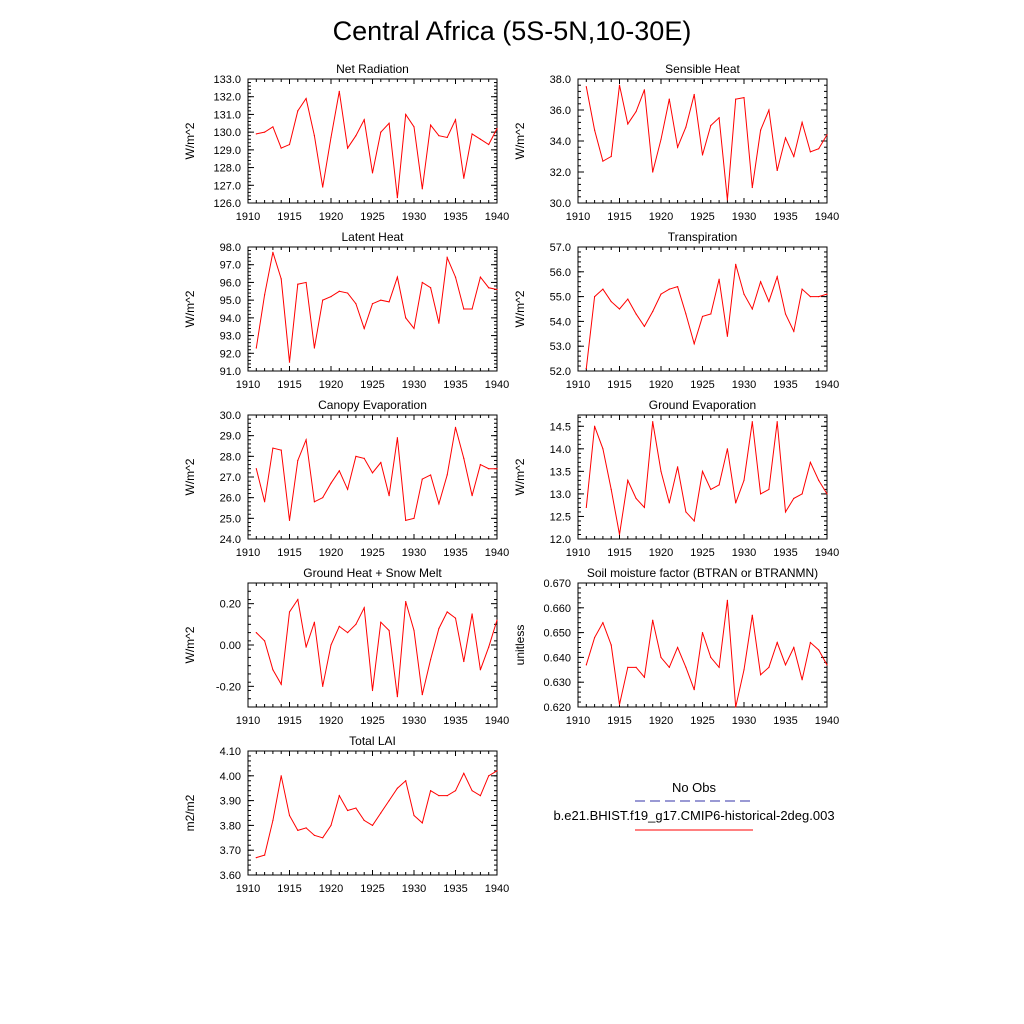 The width and height of the screenshot is (1024, 1024). What do you see at coordinates (230, 605) in the screenshot?
I see `y-tick-label: 0.20` at bounding box center [230, 605].